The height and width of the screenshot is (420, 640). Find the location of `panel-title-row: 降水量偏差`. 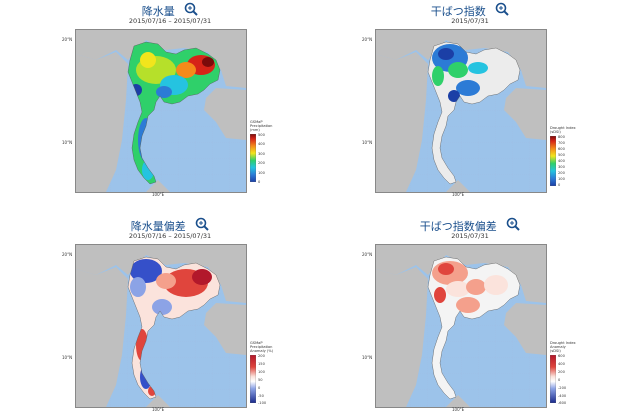

panel-title-row: 降水量偏差 is located at coordinates (170, 225).